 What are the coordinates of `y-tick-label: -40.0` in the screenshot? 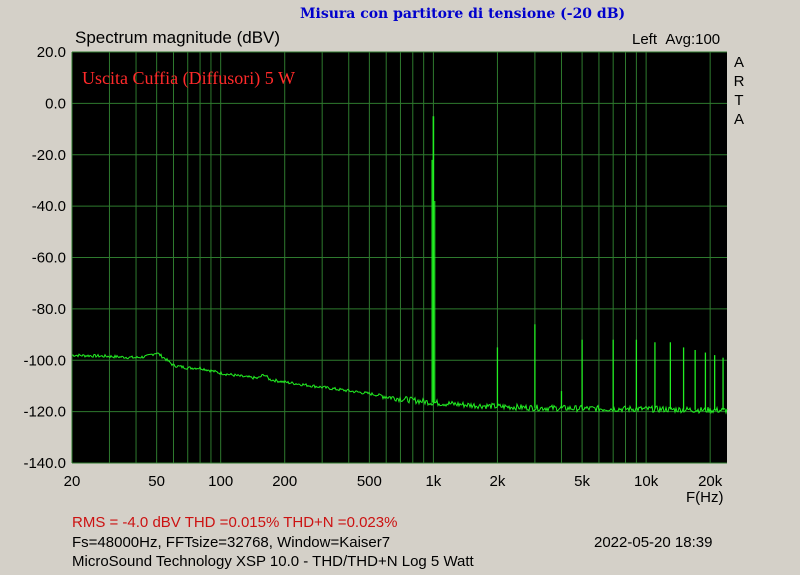 It's located at (49, 206).